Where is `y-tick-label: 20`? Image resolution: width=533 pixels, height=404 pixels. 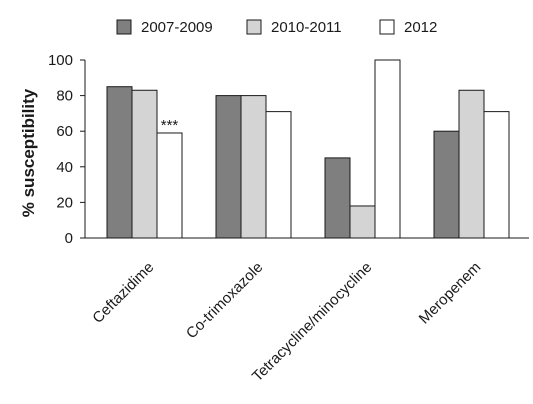
y-tick-label: 20 is located at coordinates (64, 202).